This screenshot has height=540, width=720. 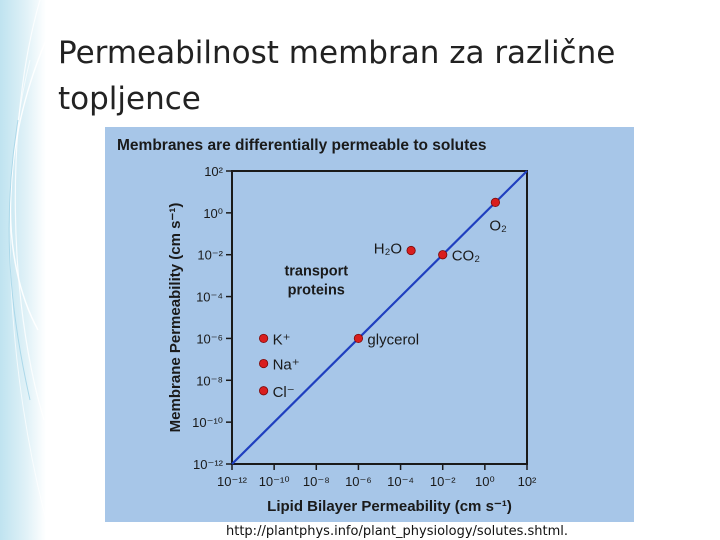 I want to click on x-tick-label: 10⁻⁴, so click(x=400, y=481).